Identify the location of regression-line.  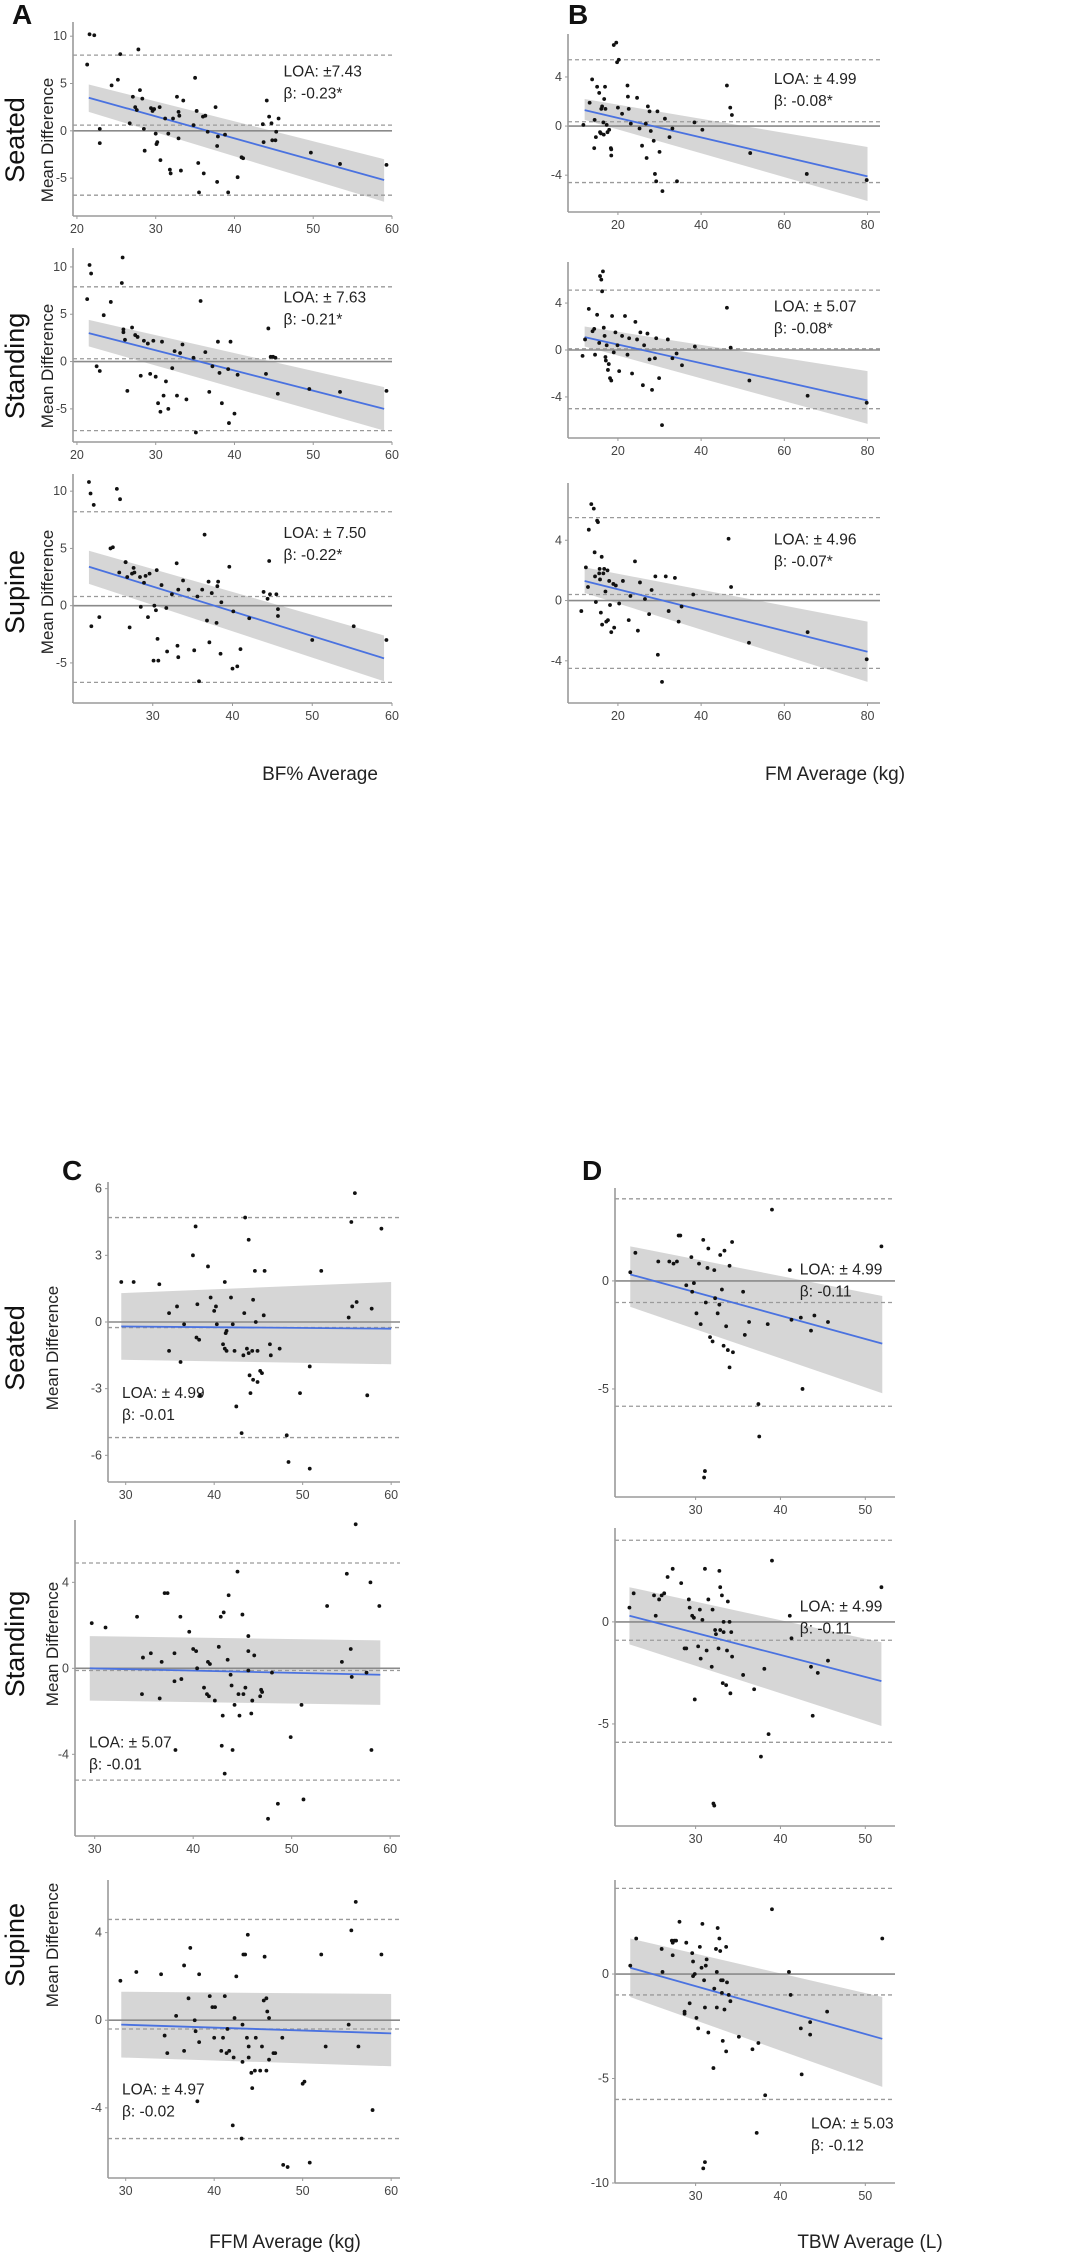
(236, 612).